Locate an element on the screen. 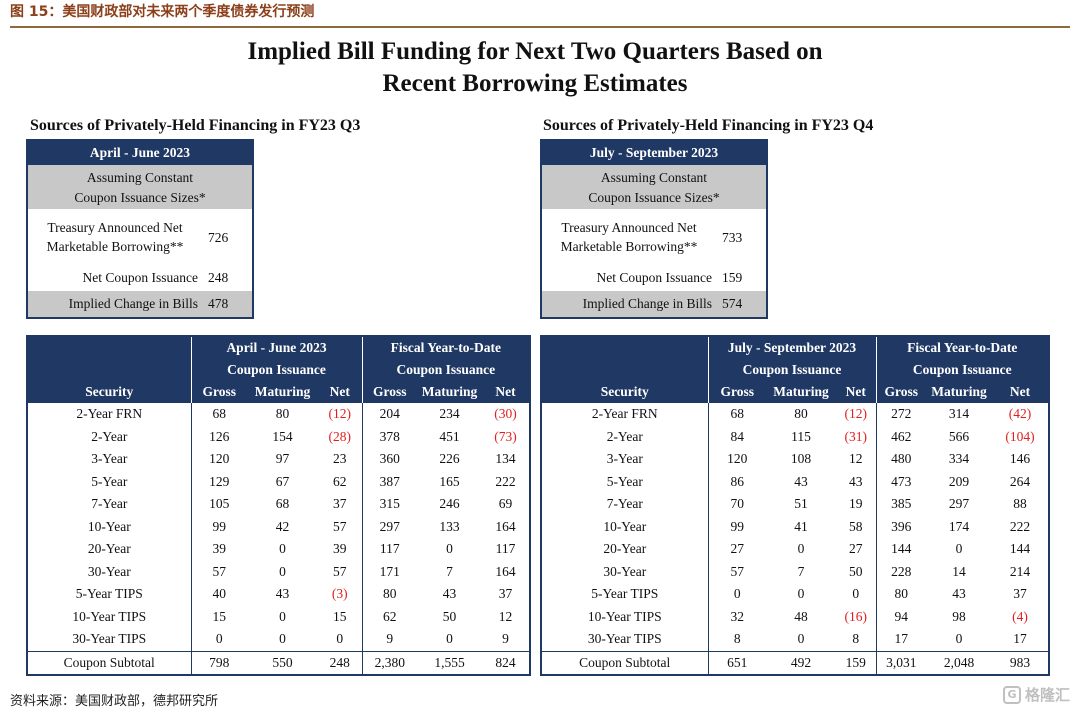 This screenshot has height=713, width=1080. fytd-net-cell: 164 is located at coordinates (505, 526).